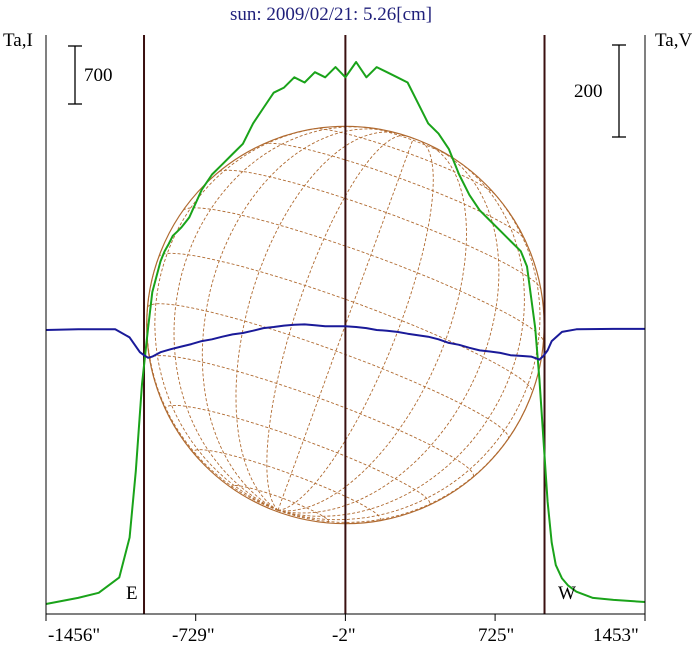 This screenshot has width=696, height=649. Describe the element at coordinates (616, 635) in the screenshot. I see `x-tick-label: 1453"` at that location.